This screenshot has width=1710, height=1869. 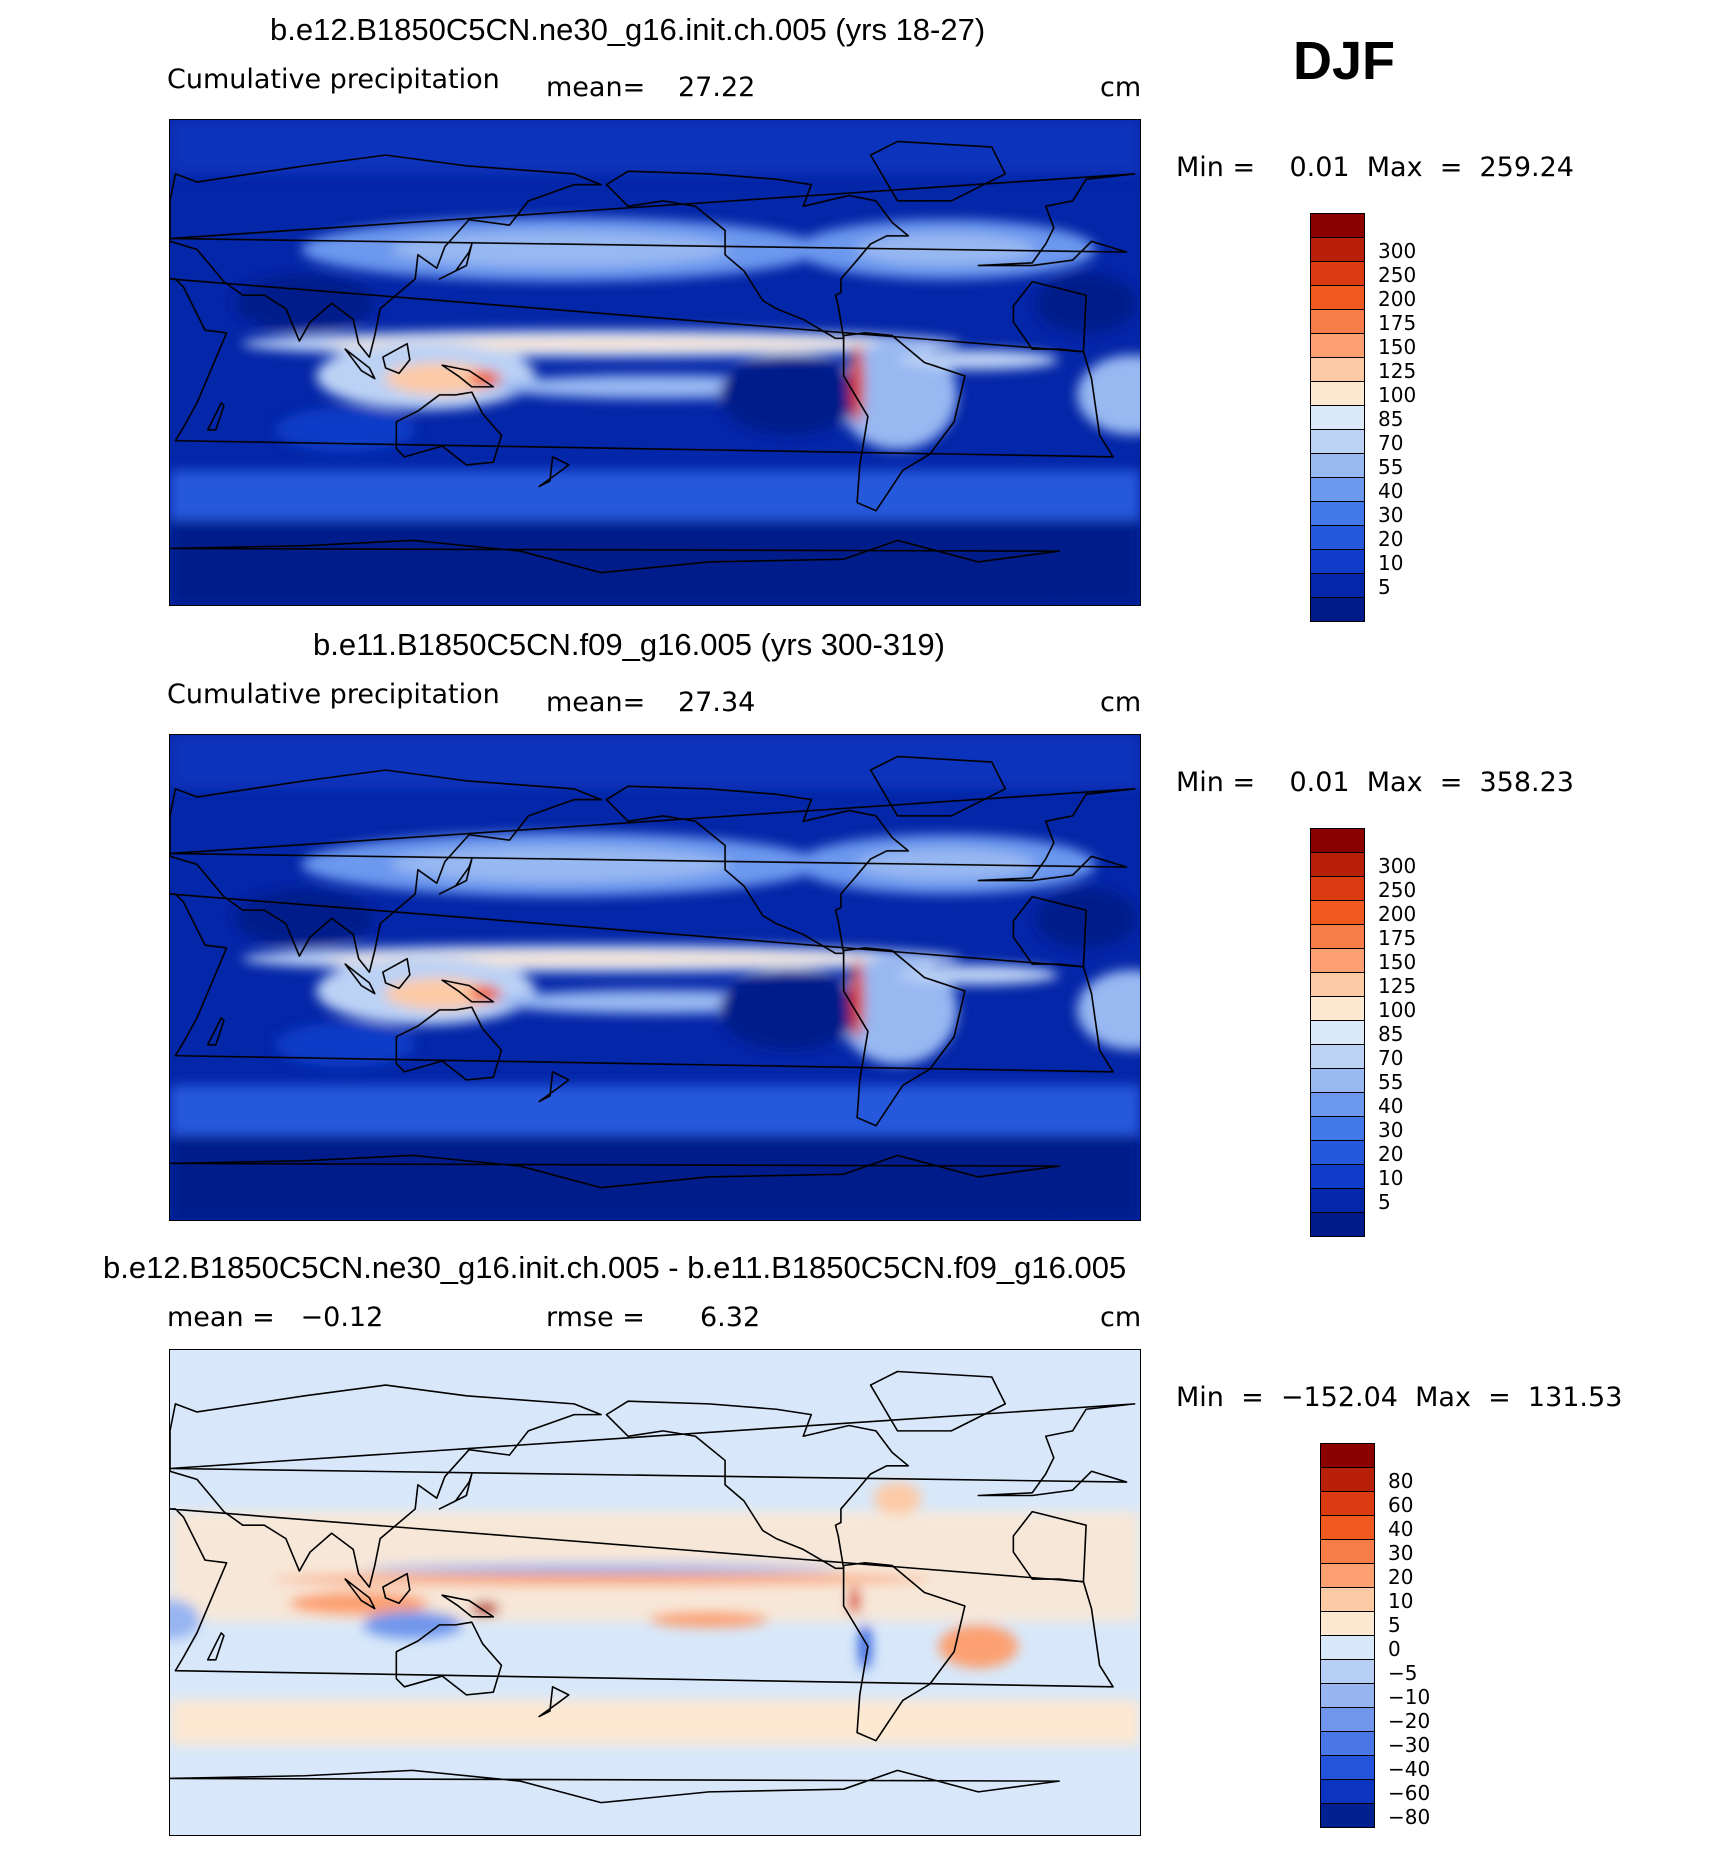 What do you see at coordinates (1344, 61) in the screenshot?
I see `season-label: DJF` at bounding box center [1344, 61].